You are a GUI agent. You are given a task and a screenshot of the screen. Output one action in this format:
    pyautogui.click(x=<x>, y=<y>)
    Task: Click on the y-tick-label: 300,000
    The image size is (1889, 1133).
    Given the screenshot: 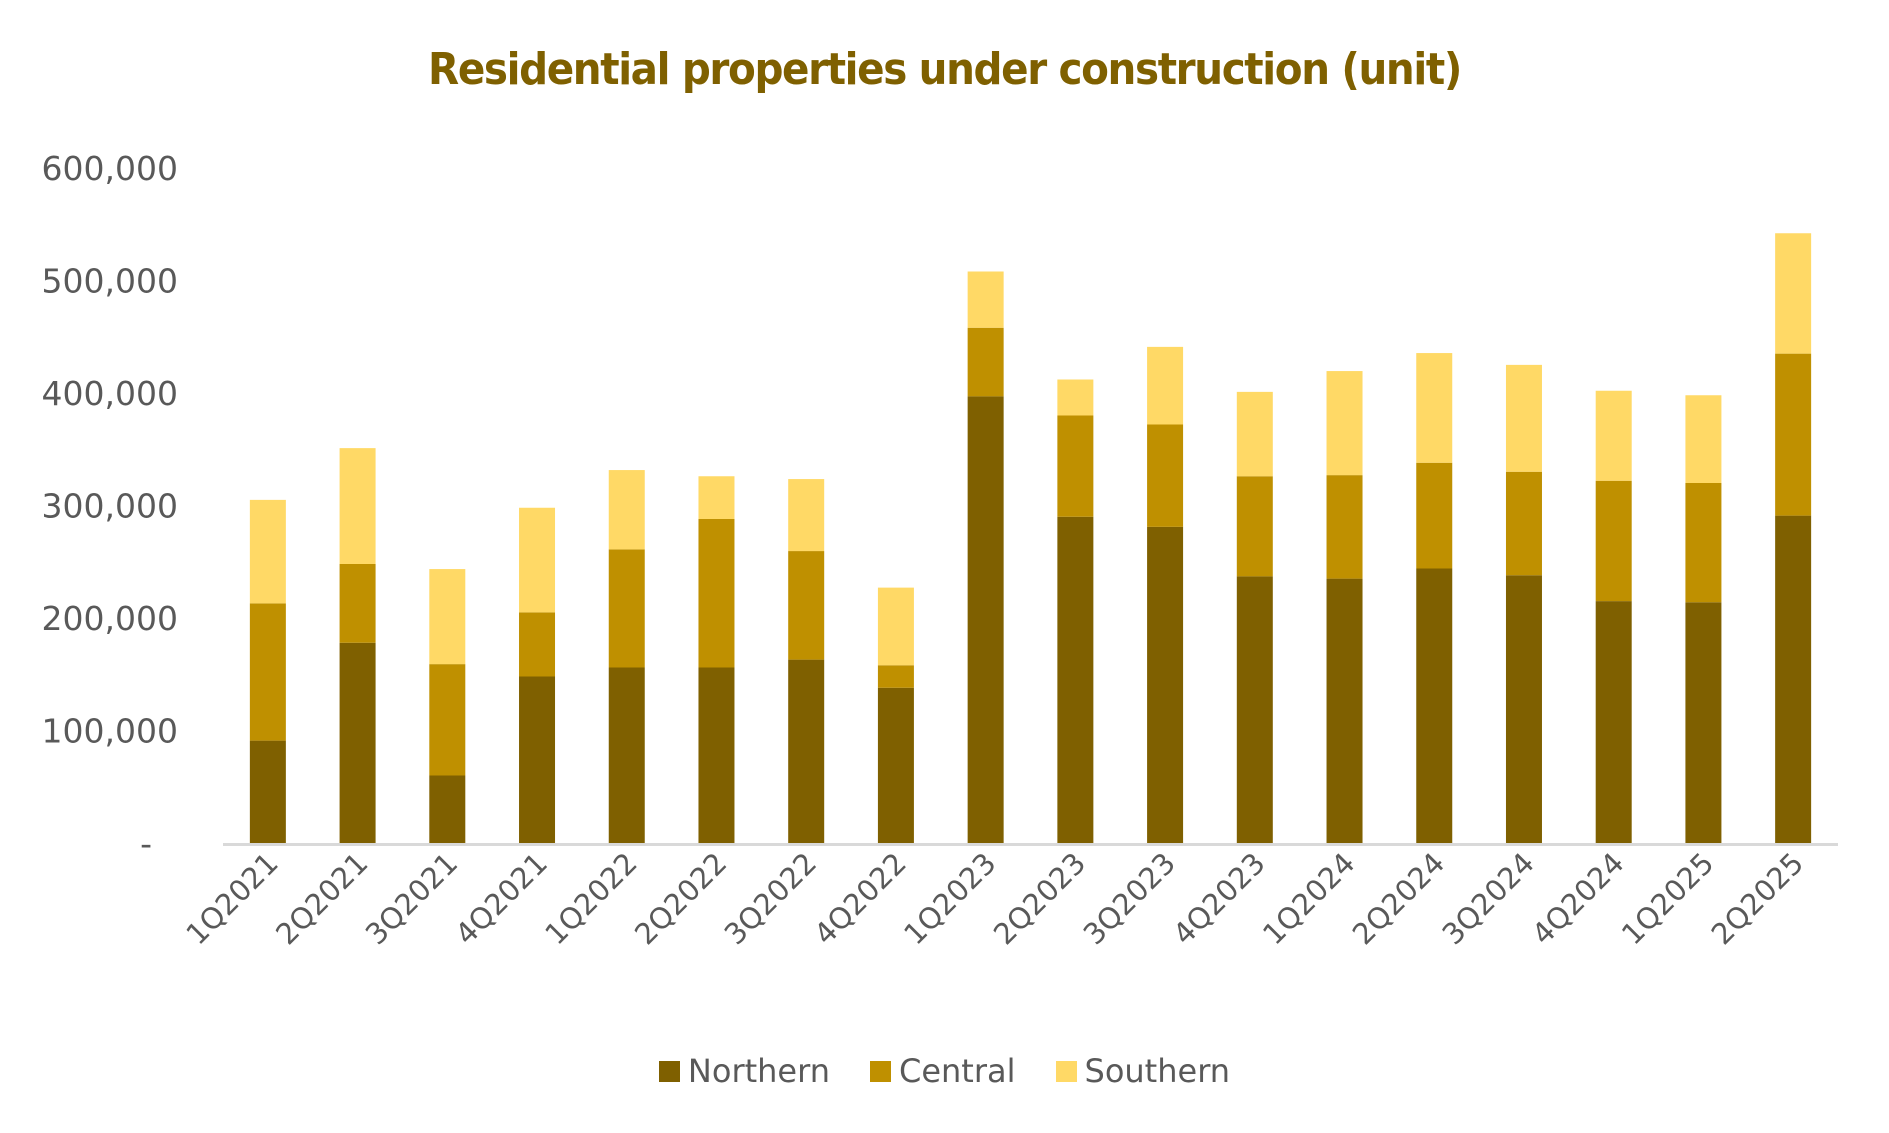 What is the action you would take?
    pyautogui.click(x=110, y=506)
    